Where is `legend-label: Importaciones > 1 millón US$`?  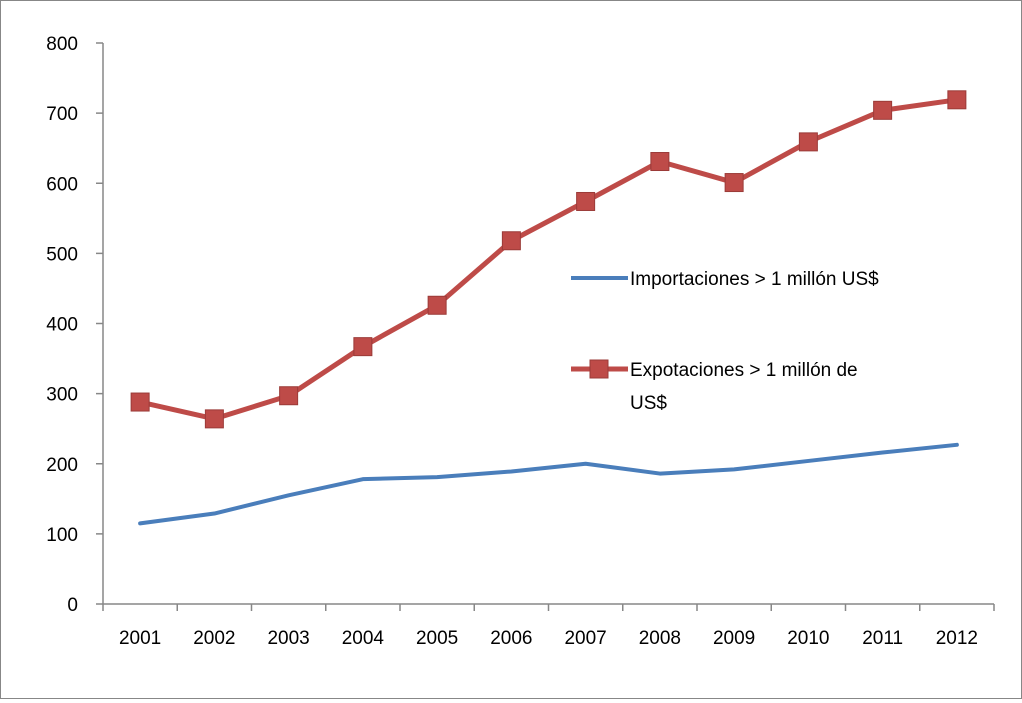
legend-label: Importaciones > 1 millón US$ is located at coordinates (754, 279).